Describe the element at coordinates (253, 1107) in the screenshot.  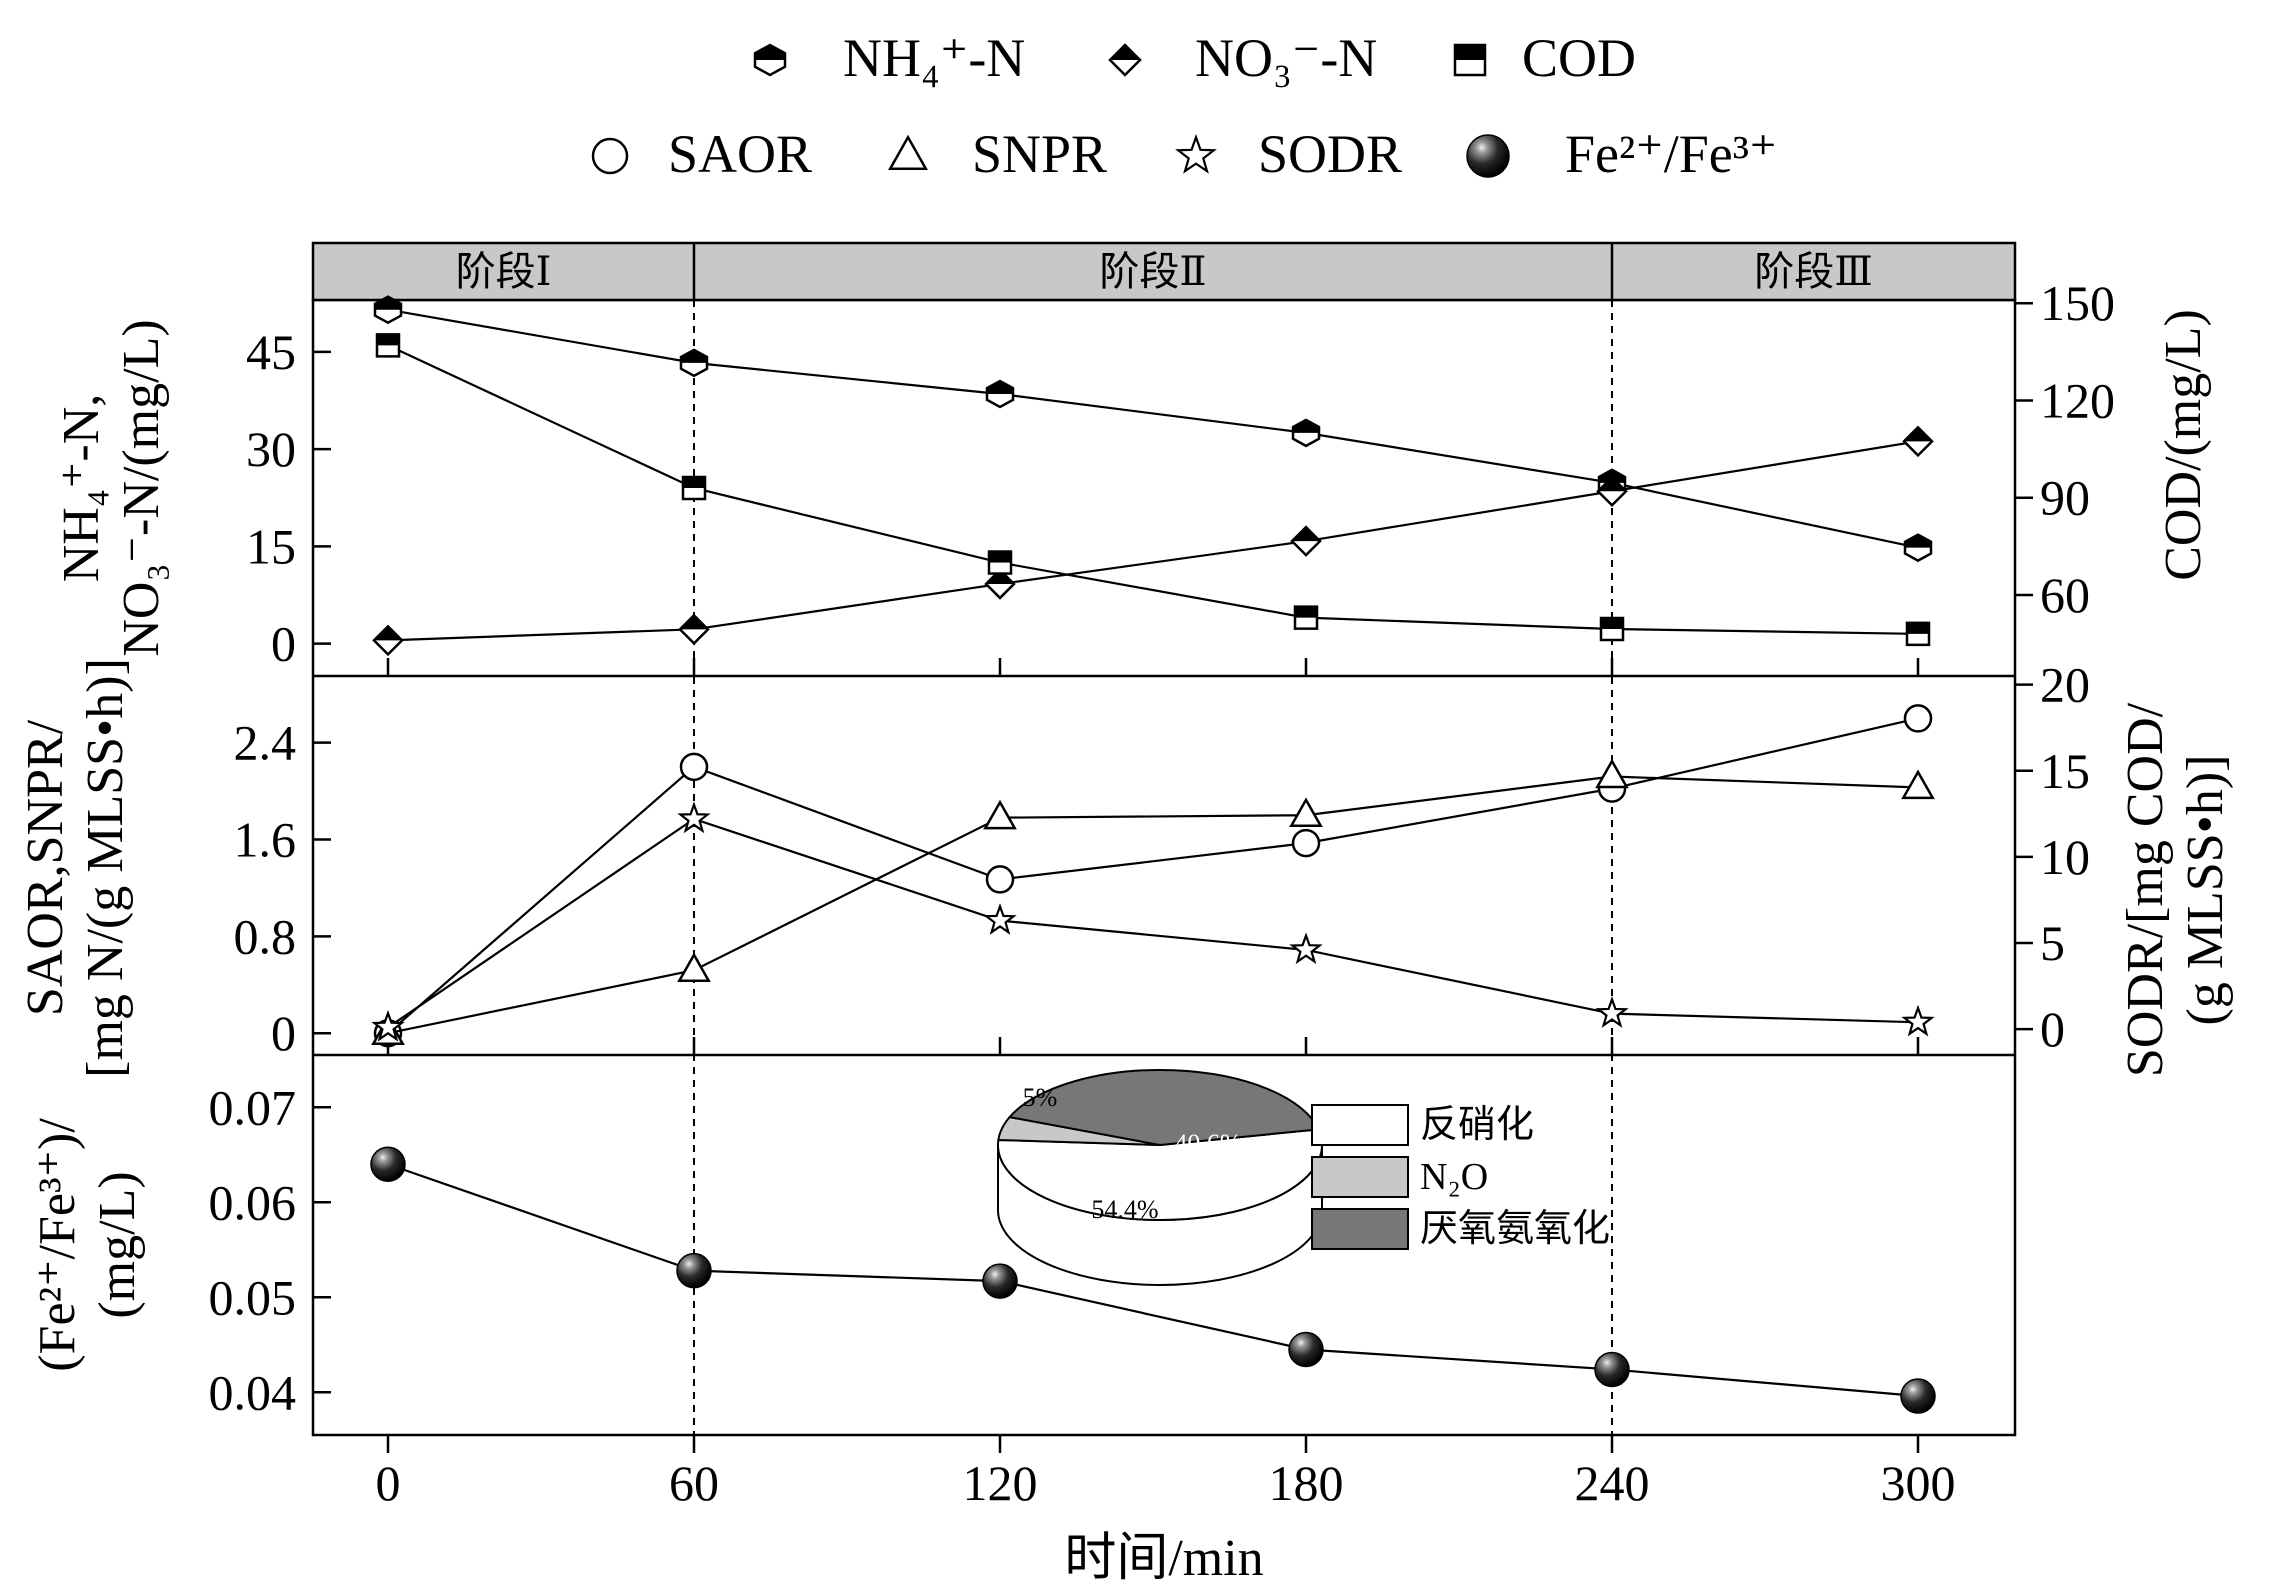
I see `y-left-tick-label: 0.07` at that location.